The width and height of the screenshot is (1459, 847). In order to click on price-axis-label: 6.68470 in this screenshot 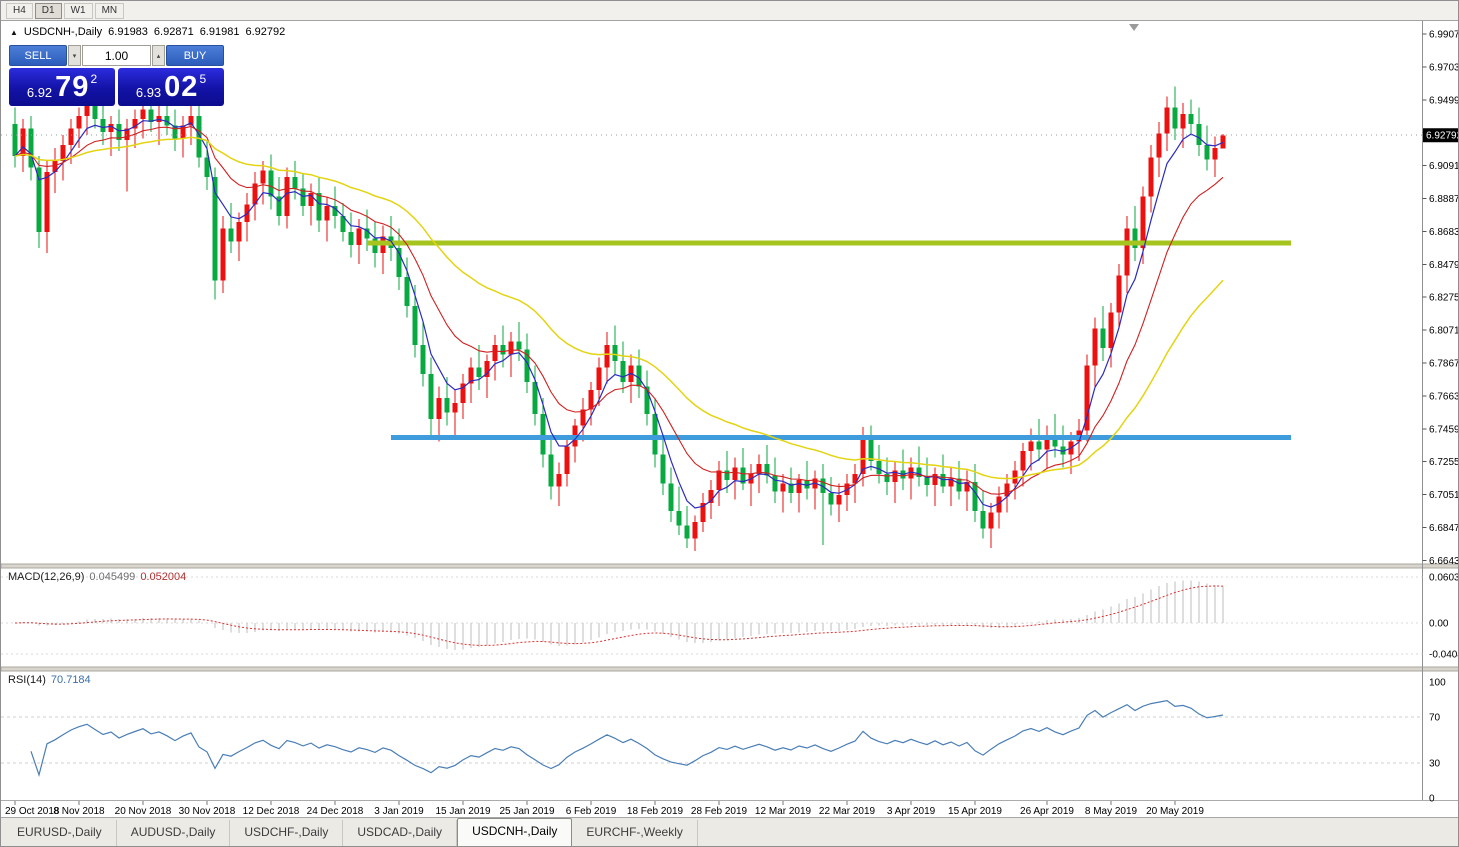, I will do `click(1444, 528)`.